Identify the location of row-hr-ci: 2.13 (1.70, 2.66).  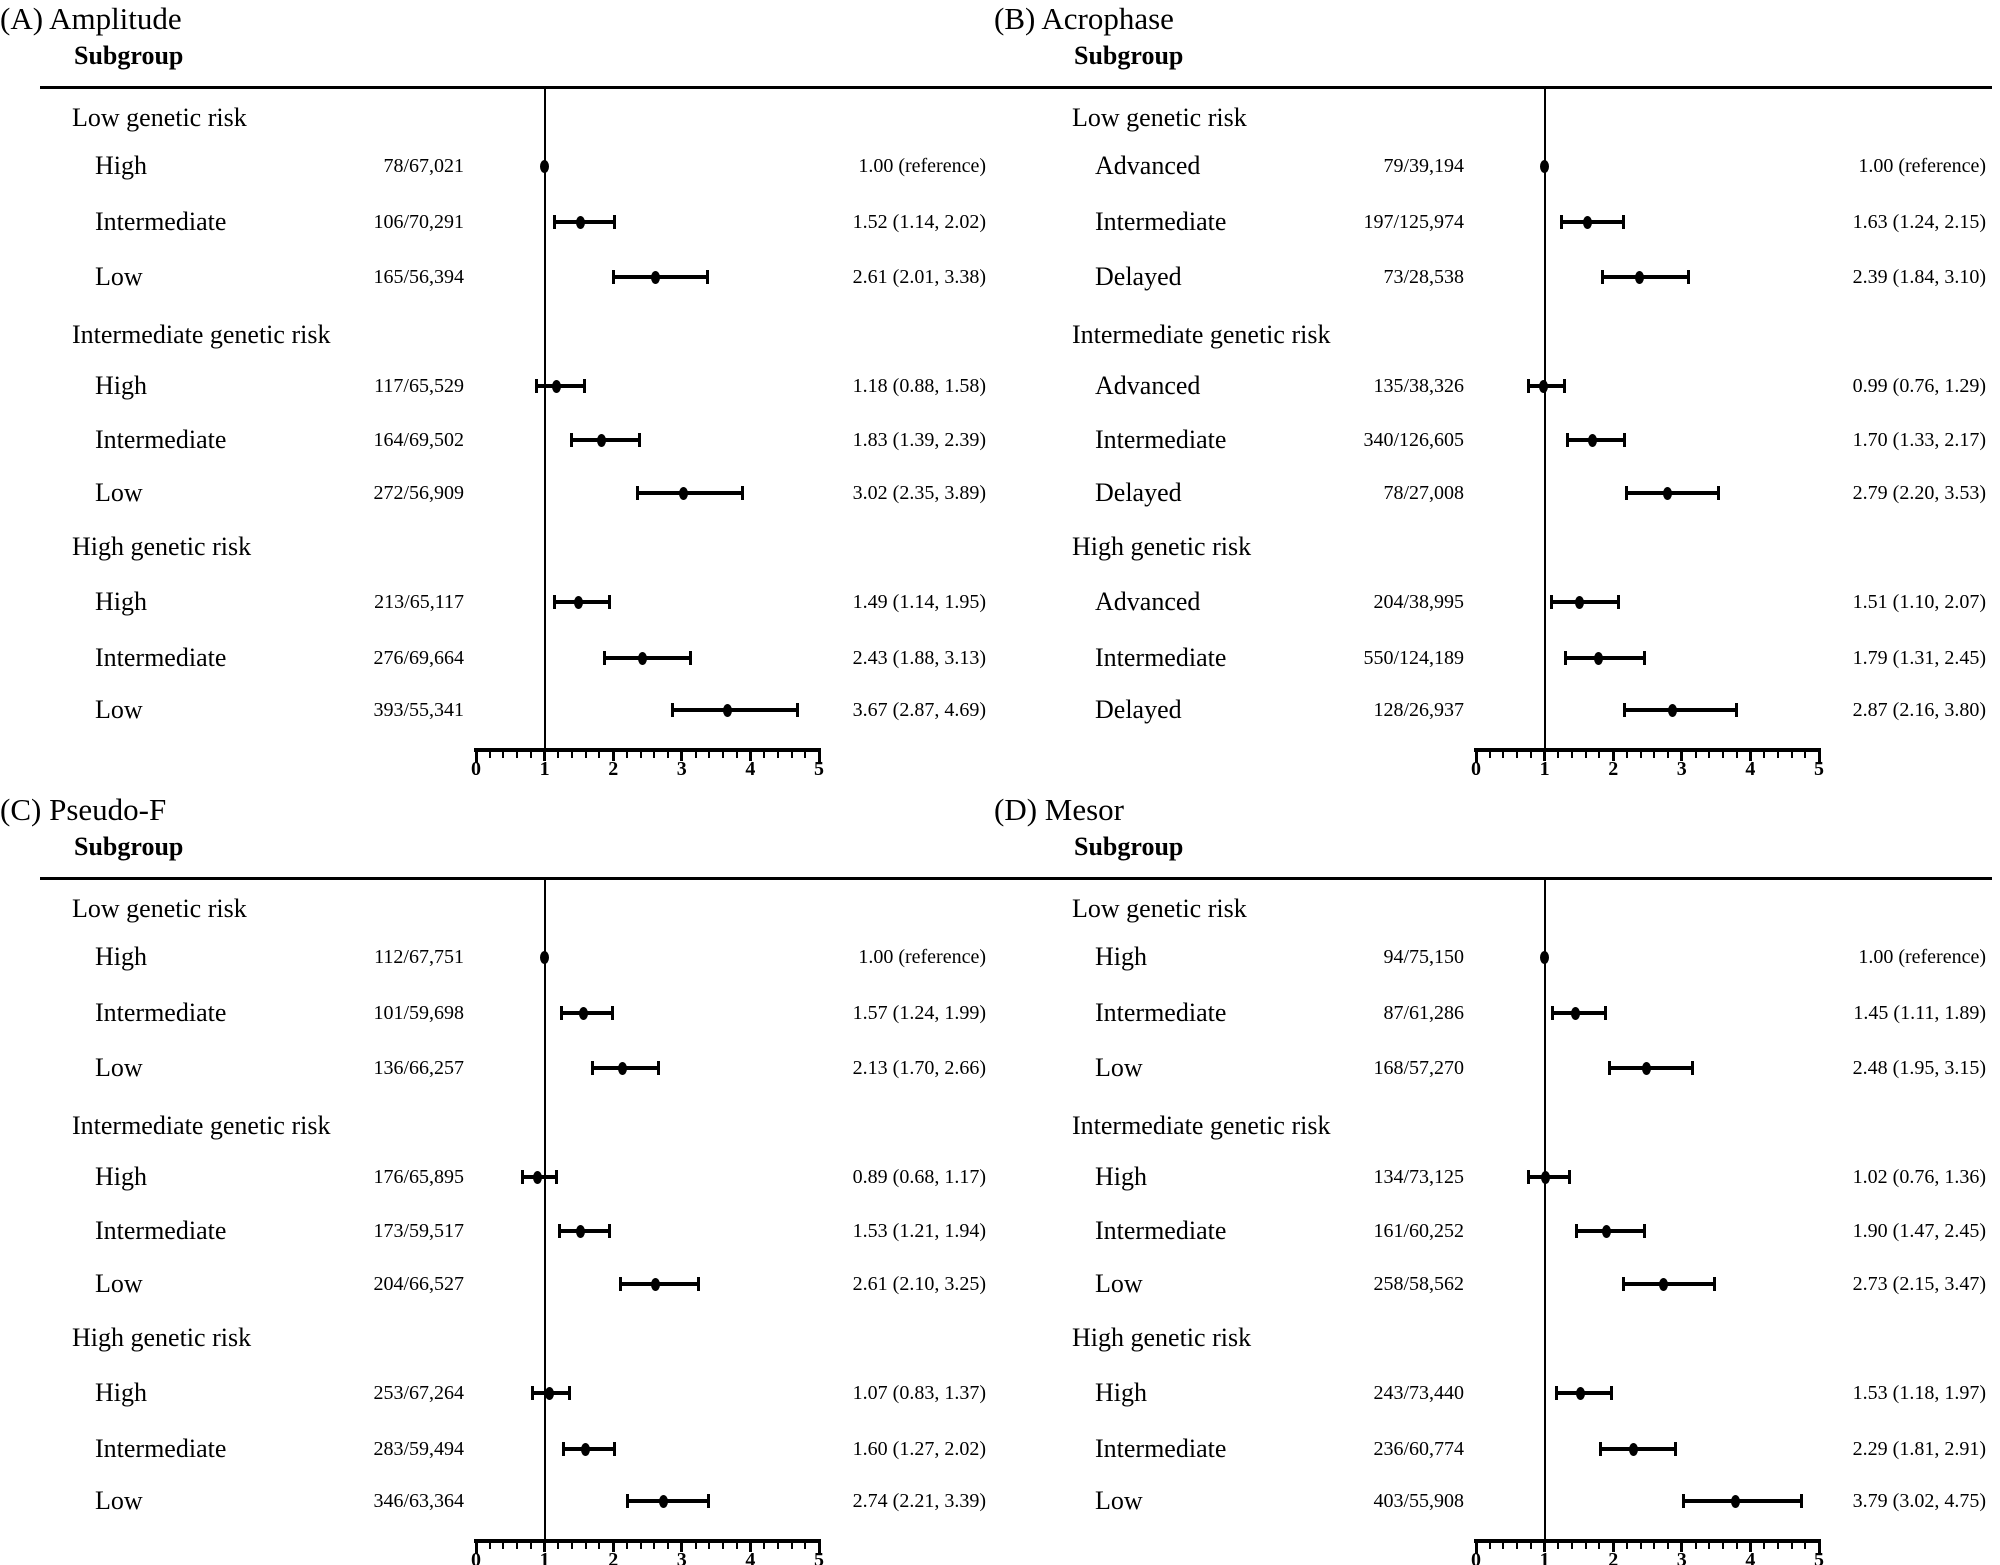
(919, 1068).